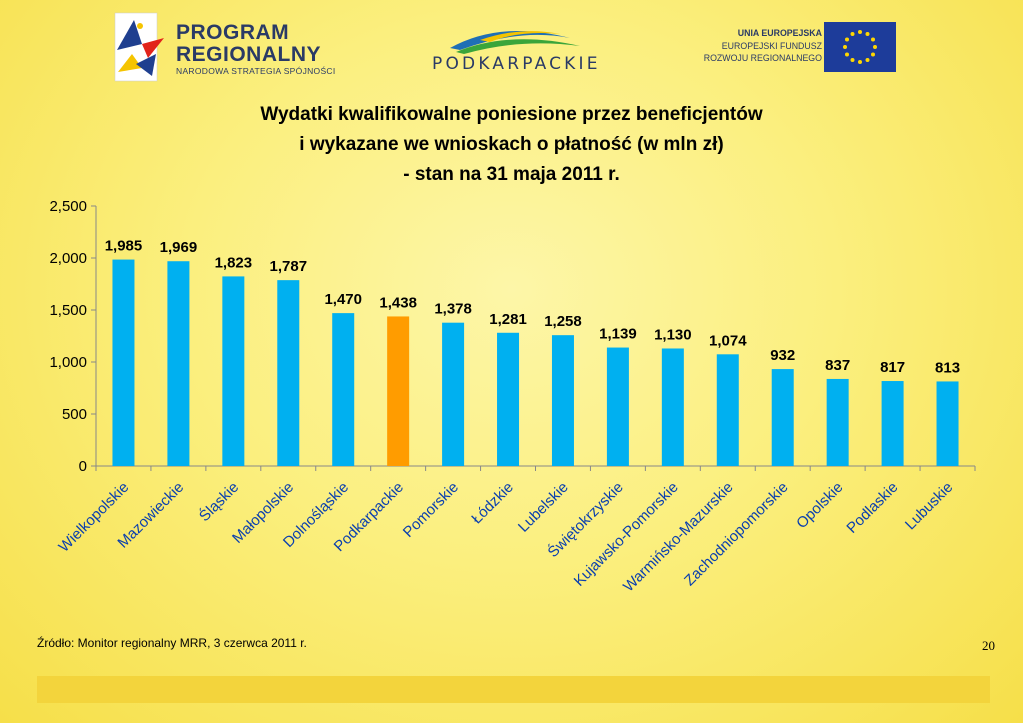  I want to click on podkarpackie-logo: PODKARPACKIE, so click(510, 50).